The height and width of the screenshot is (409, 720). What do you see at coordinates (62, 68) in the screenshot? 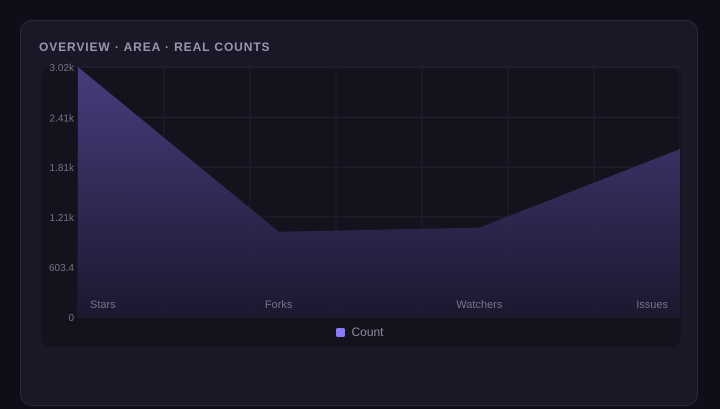
I see `y-tick-label: 3.02k` at bounding box center [62, 68].